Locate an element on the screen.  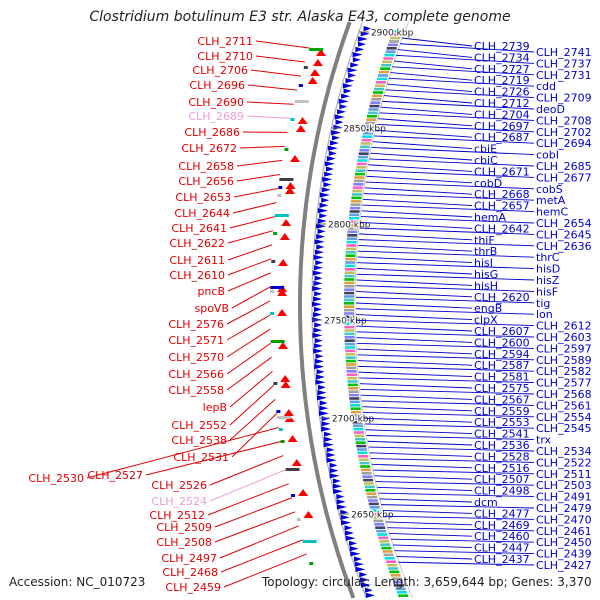
accession-text: Accession: NC_010723 is located at coordinates (77, 582).